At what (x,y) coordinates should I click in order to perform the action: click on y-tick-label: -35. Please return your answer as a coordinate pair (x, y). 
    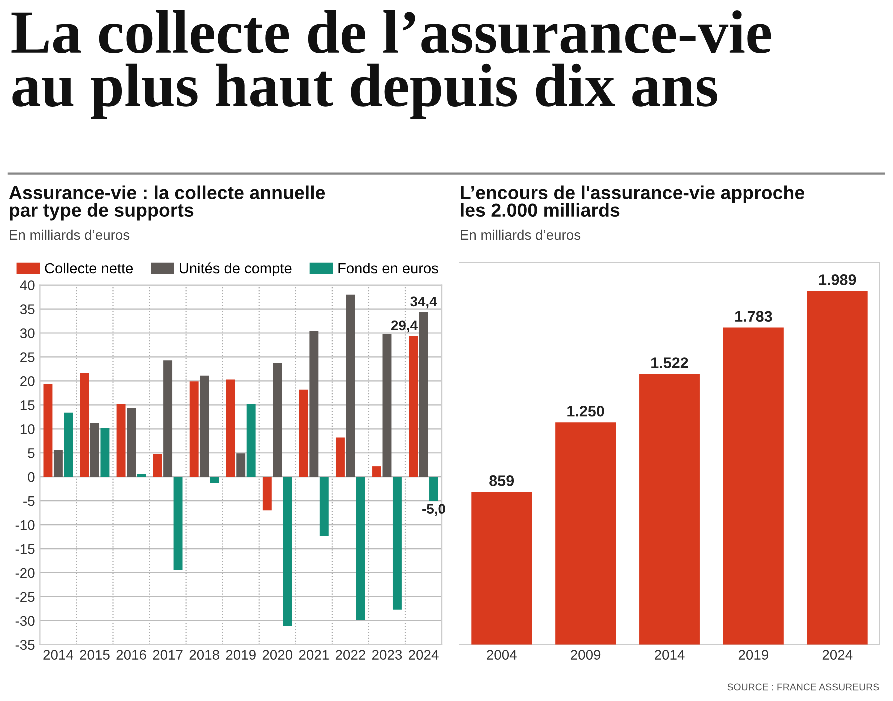
    Looking at the image, I should click on (25, 645).